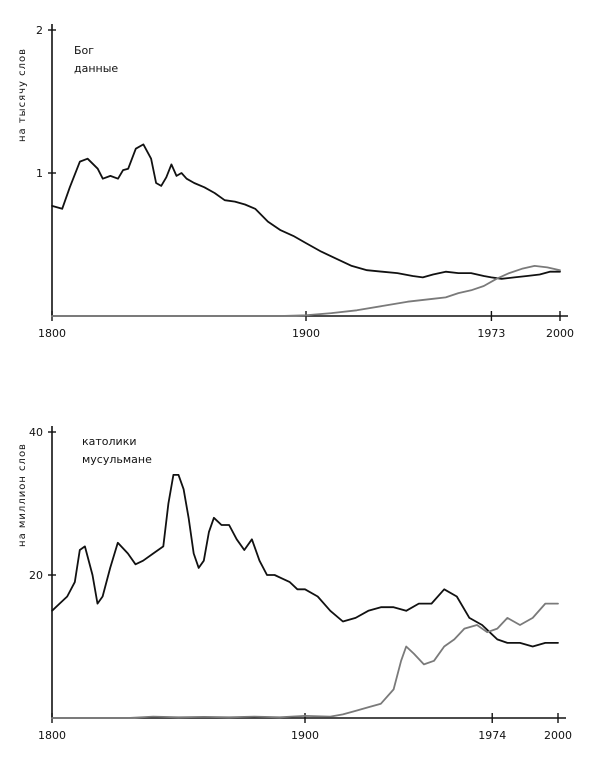 This screenshot has width=600, height=757. What do you see at coordinates (491, 333) in the screenshot?
I see `x-tick-label: 1973` at bounding box center [491, 333].